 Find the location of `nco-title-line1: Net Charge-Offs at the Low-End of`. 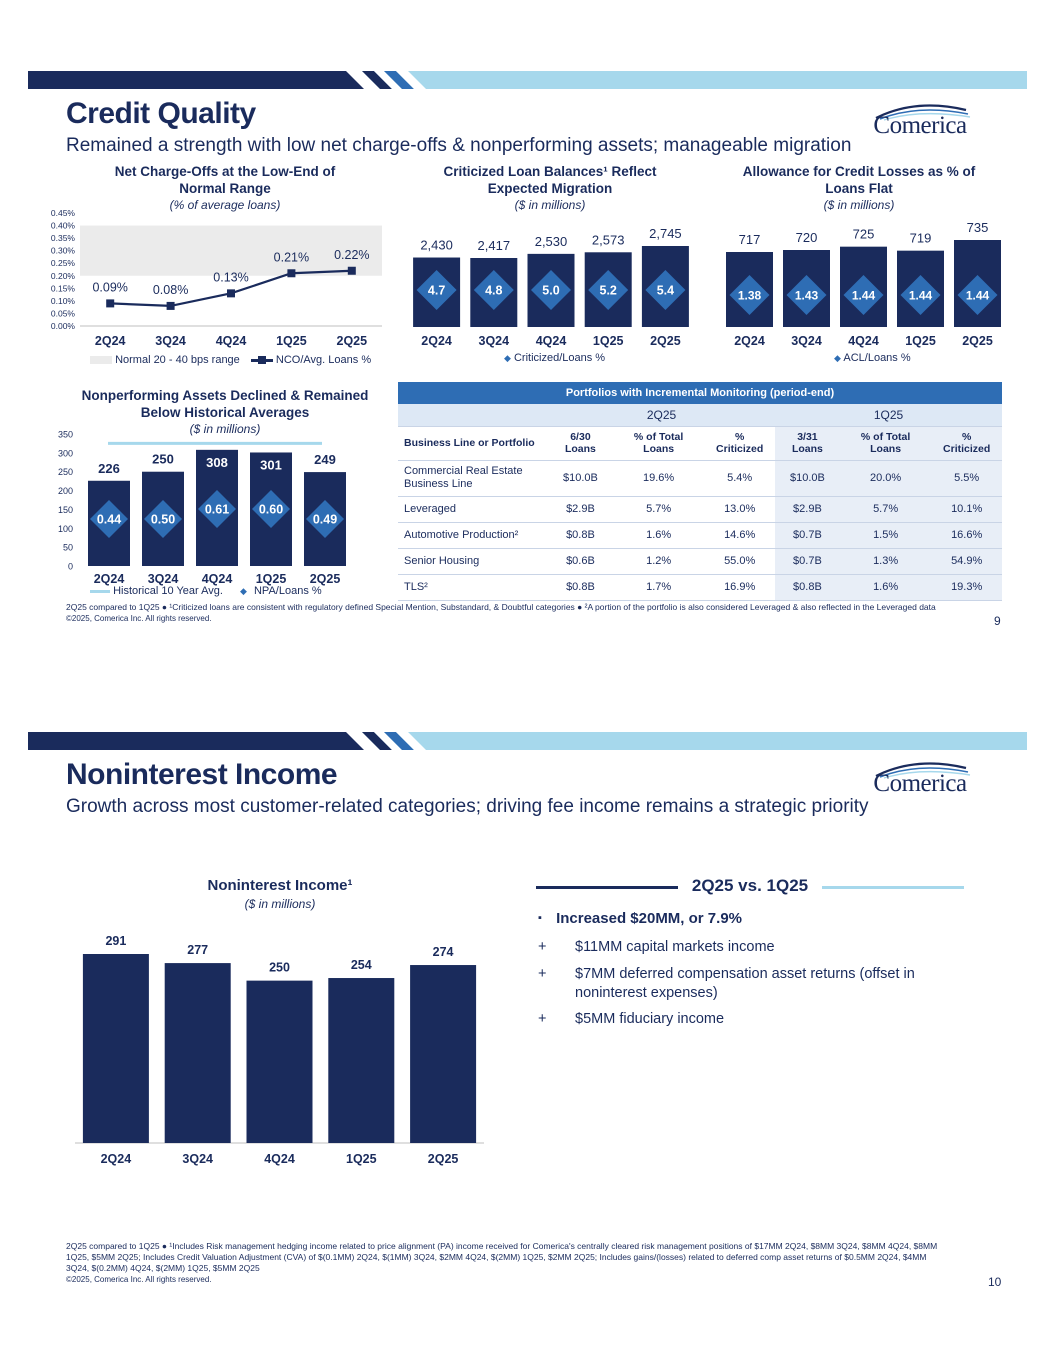

nco-title-line1: Net Charge-Offs at the Low-End of is located at coordinates (225, 171).